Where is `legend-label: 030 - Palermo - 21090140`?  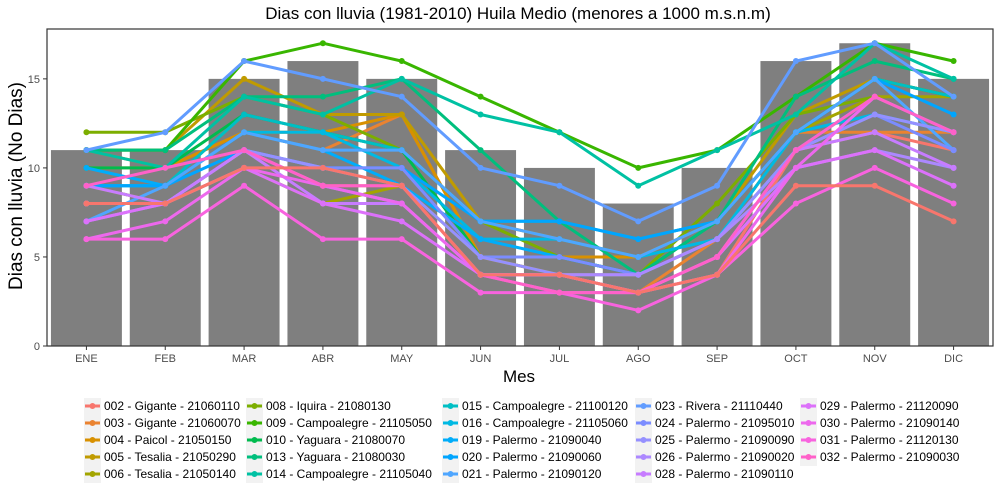 legend-label: 030 - Palermo - 21090140 is located at coordinates (890, 423).